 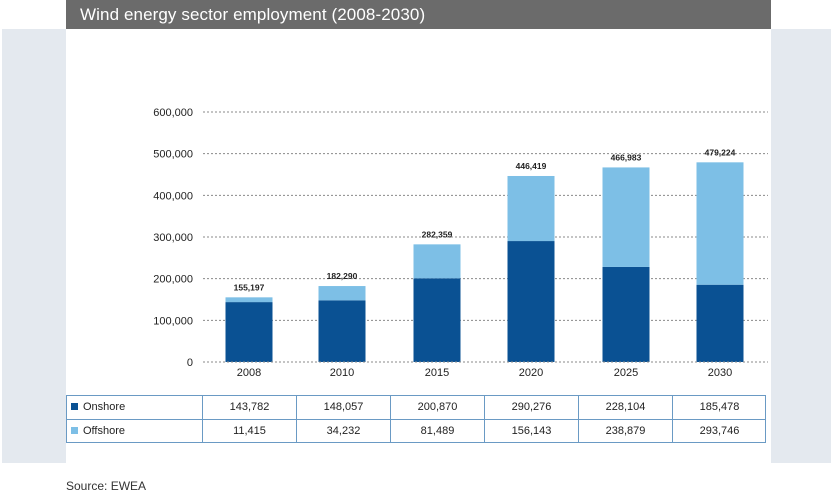 I want to click on source-note: Source: EWEA, so click(x=106, y=486).